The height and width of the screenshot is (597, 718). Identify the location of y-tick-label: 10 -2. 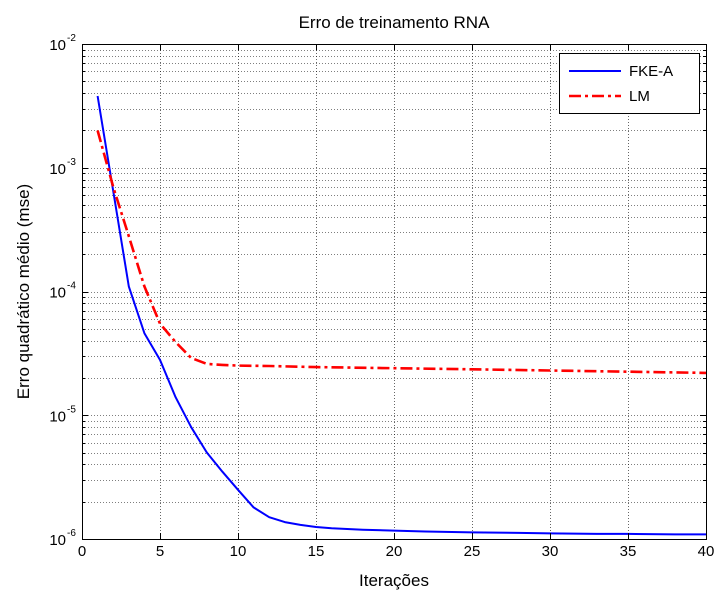
(62, 43).